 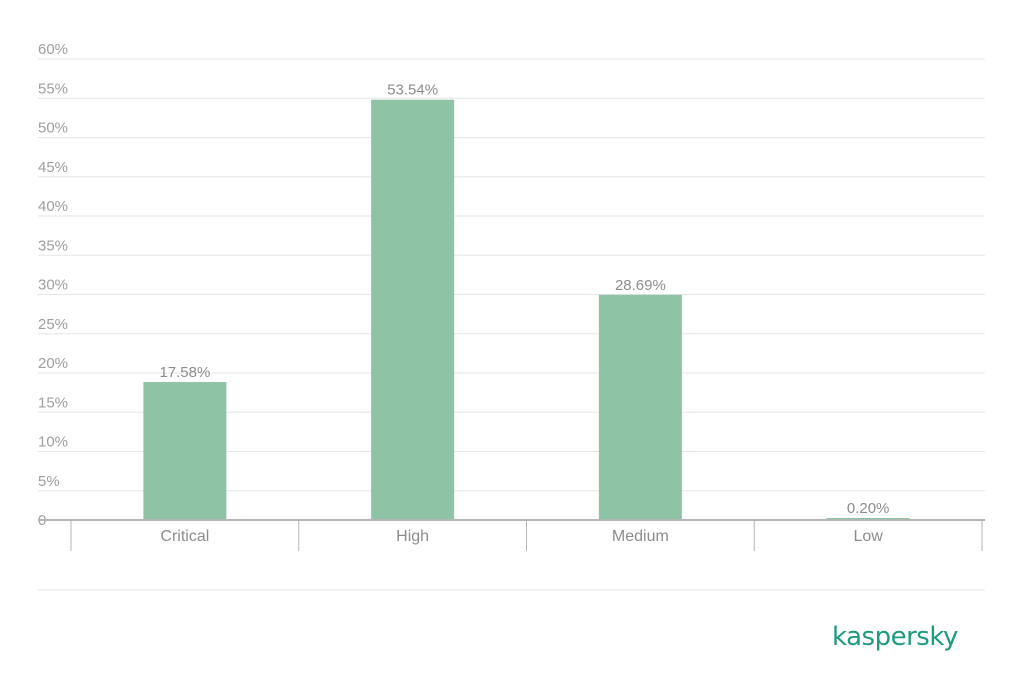 What do you see at coordinates (53, 363) in the screenshot?
I see `y-tick-label: 20%` at bounding box center [53, 363].